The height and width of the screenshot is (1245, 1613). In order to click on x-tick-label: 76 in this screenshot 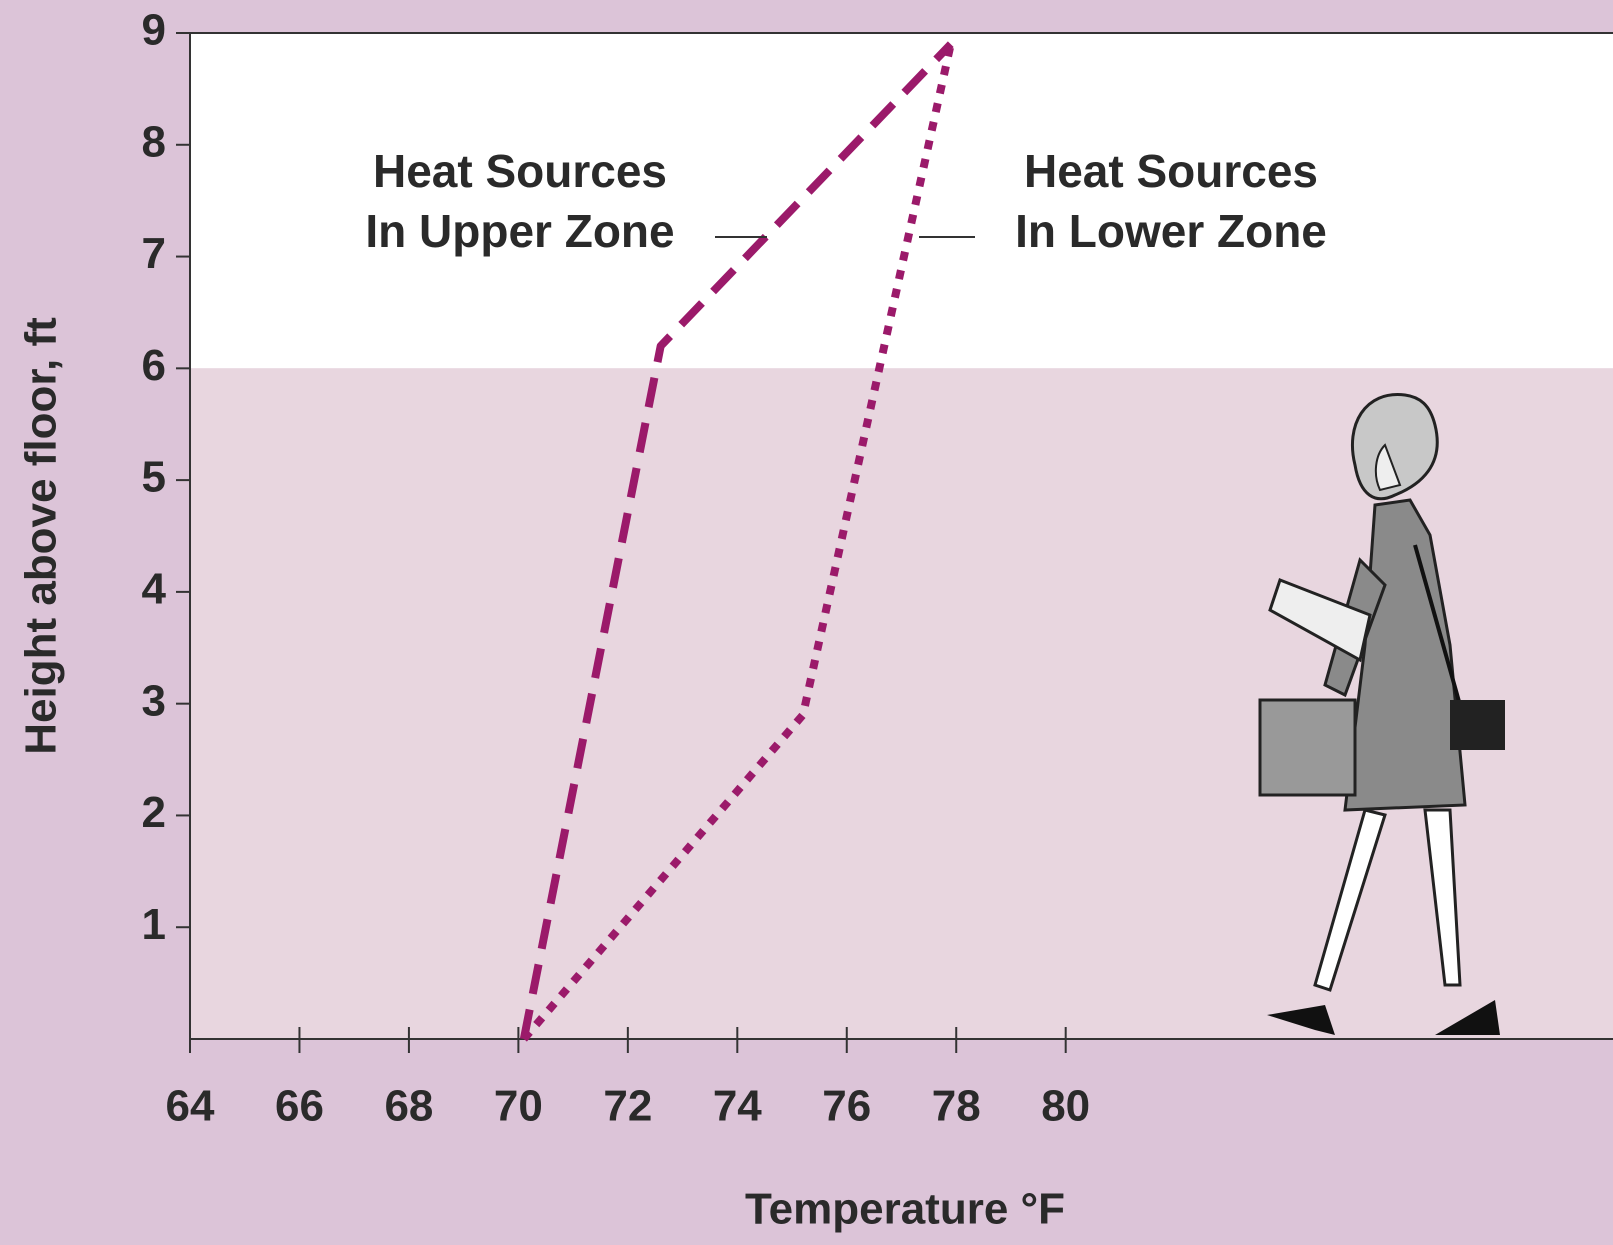, I will do `click(846, 1106)`.